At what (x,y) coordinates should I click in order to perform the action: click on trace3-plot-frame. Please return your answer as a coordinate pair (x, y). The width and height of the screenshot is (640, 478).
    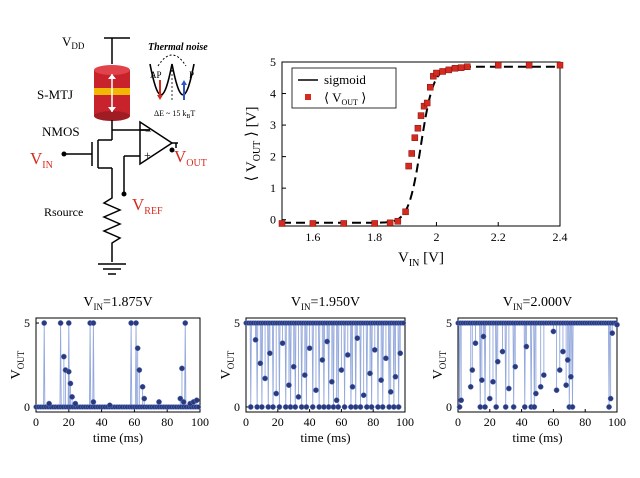
    Looking at the image, I should click on (537, 365).